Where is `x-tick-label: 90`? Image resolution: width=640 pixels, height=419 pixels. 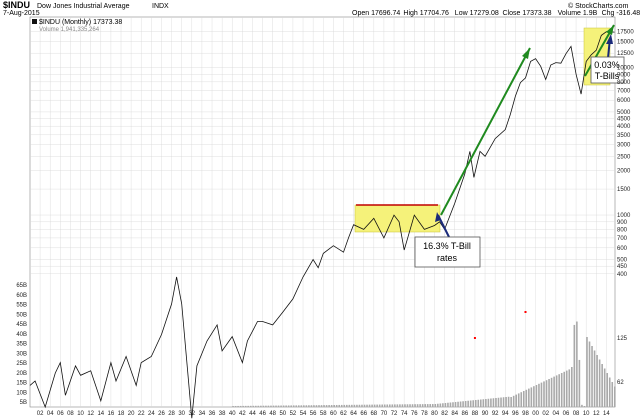
x-tick-label: 90 is located at coordinates (485, 414).